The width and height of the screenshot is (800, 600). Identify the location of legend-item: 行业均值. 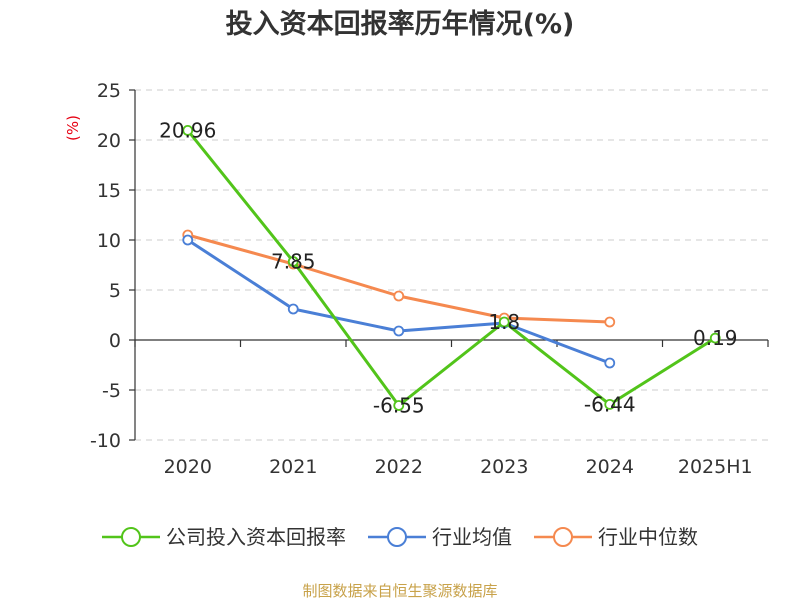
(440, 537).